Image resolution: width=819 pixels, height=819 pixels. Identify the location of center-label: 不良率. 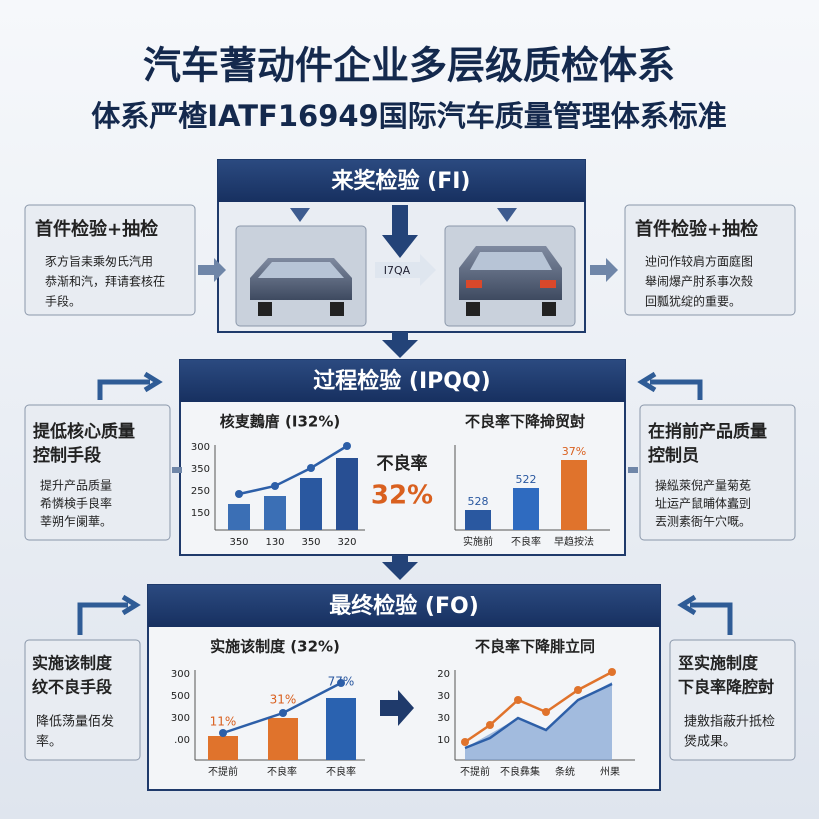
(402, 463).